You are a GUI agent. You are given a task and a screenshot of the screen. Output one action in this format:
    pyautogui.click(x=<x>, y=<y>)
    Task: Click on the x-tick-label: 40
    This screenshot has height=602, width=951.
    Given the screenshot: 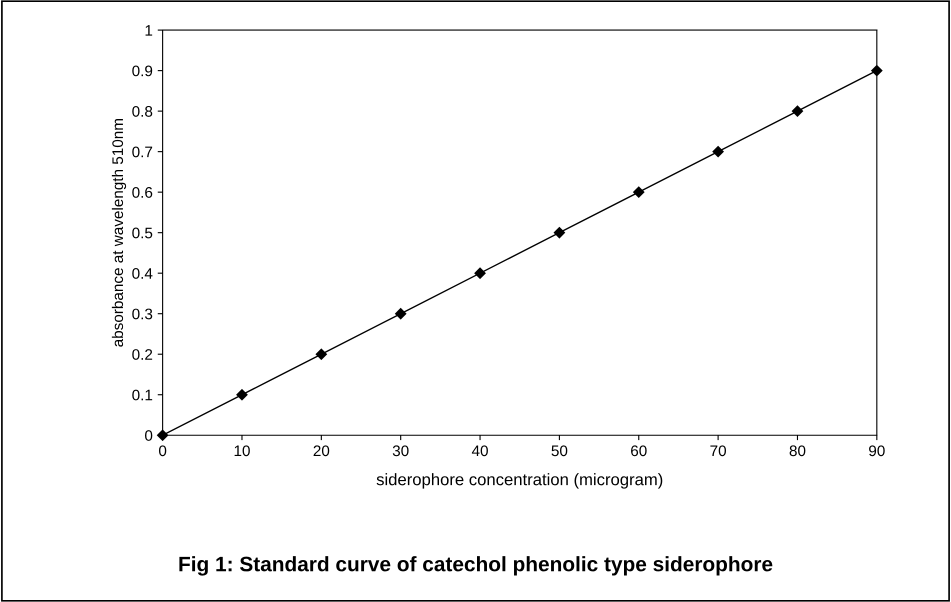 What is the action you would take?
    pyautogui.click(x=480, y=450)
    